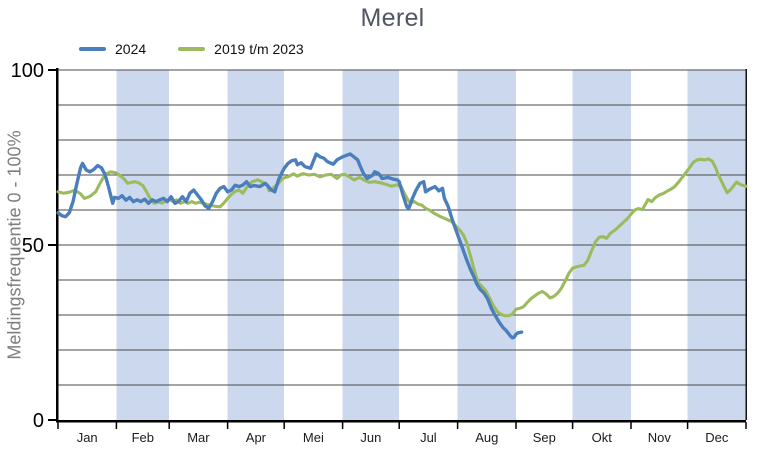 The height and width of the screenshot is (450, 765). I want to click on x-tick-label: Mei, so click(313, 437).